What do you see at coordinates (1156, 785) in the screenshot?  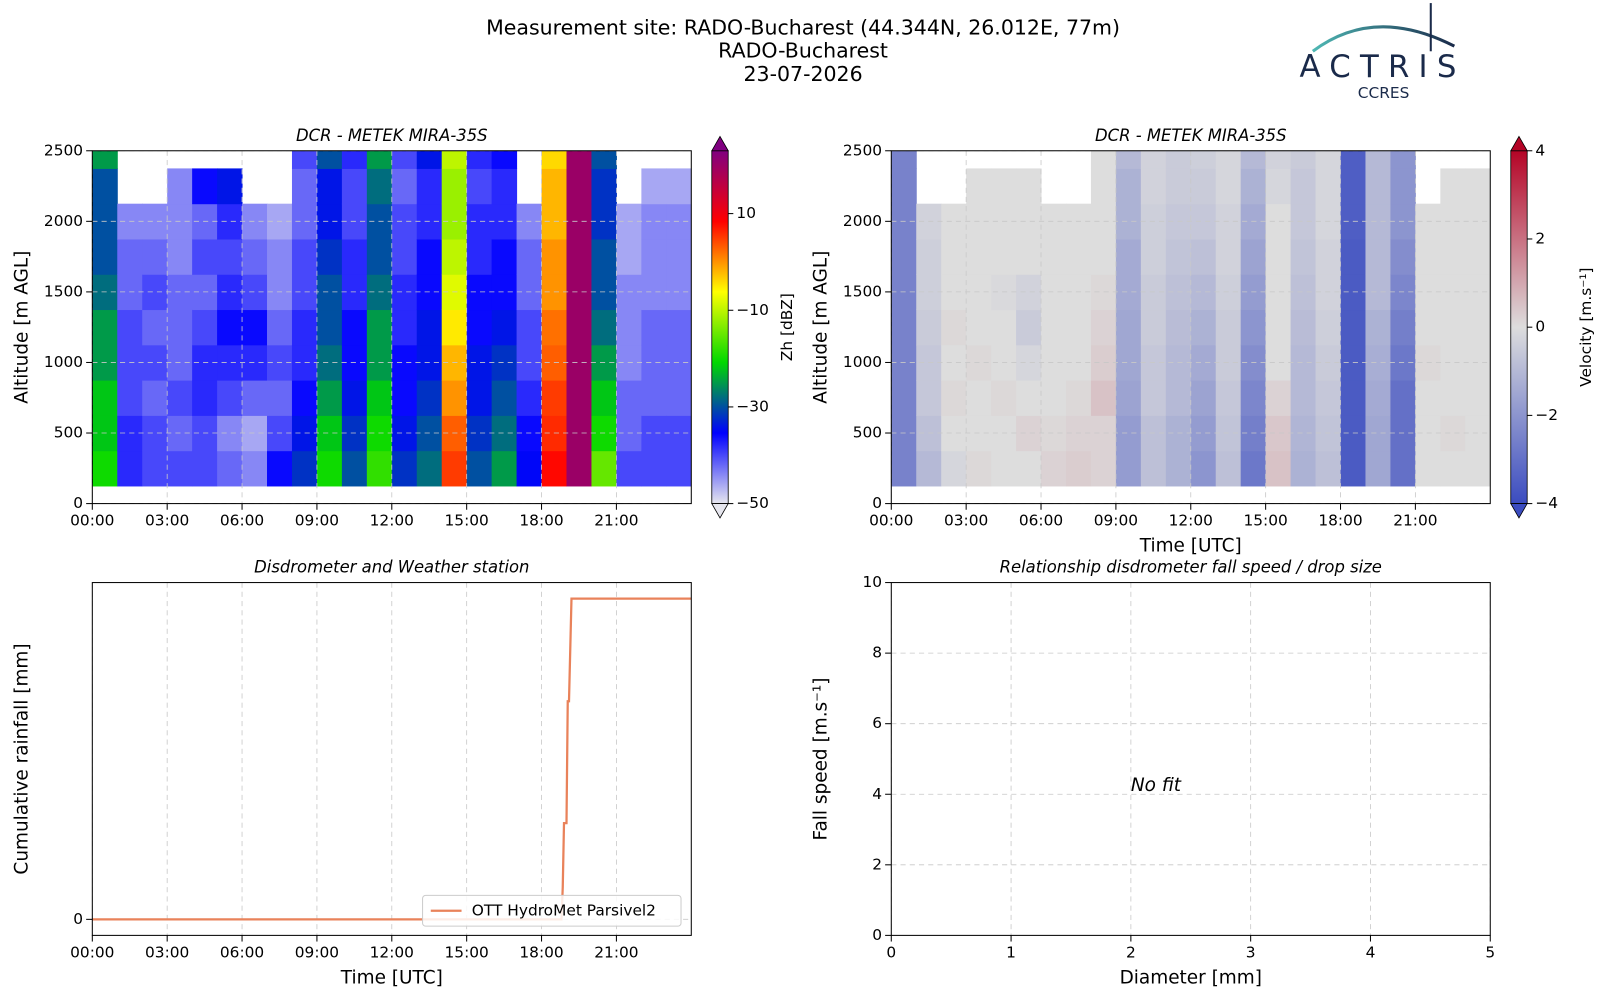 I see `annotation: No fit` at bounding box center [1156, 785].